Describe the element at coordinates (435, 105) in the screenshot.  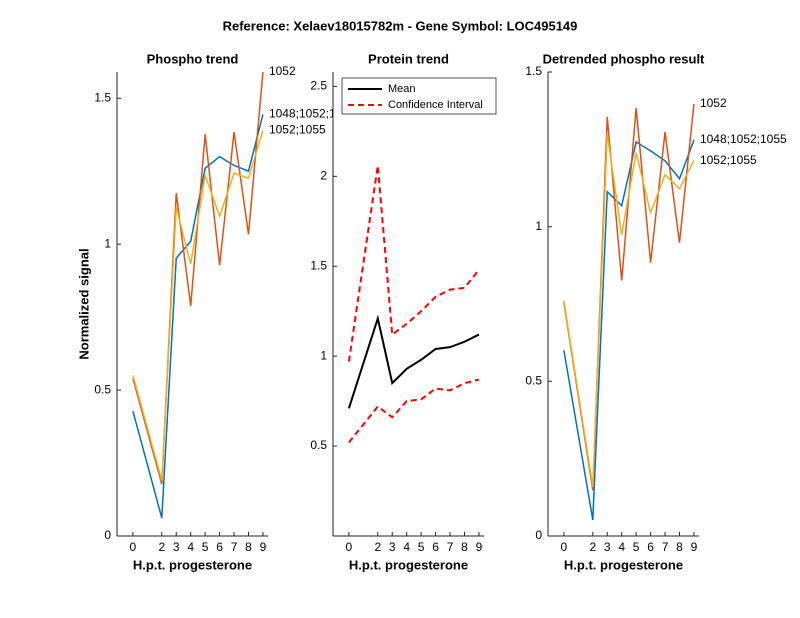
I see `legend-label: Confidence Interval` at that location.